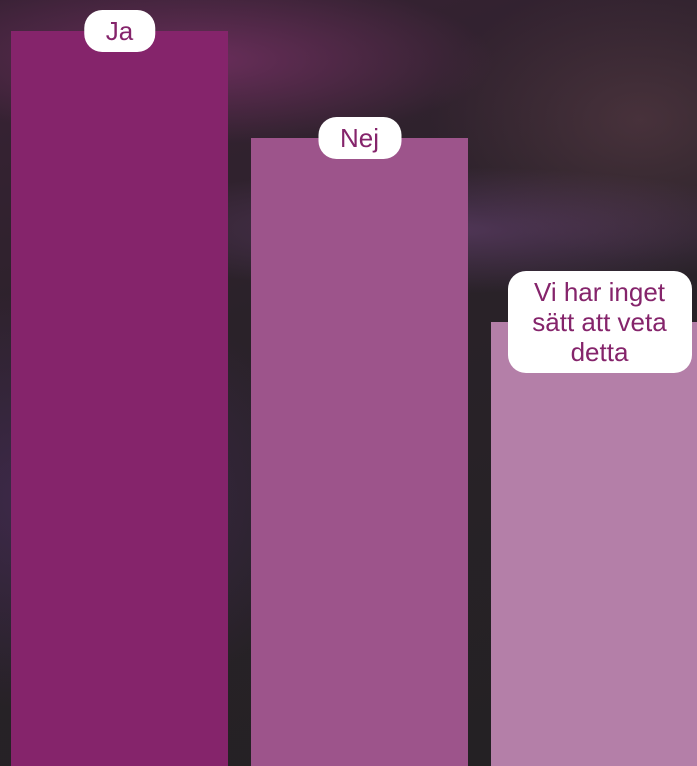 This screenshot has width=697, height=766. I want to click on bar-label: Ja, so click(119, 30).